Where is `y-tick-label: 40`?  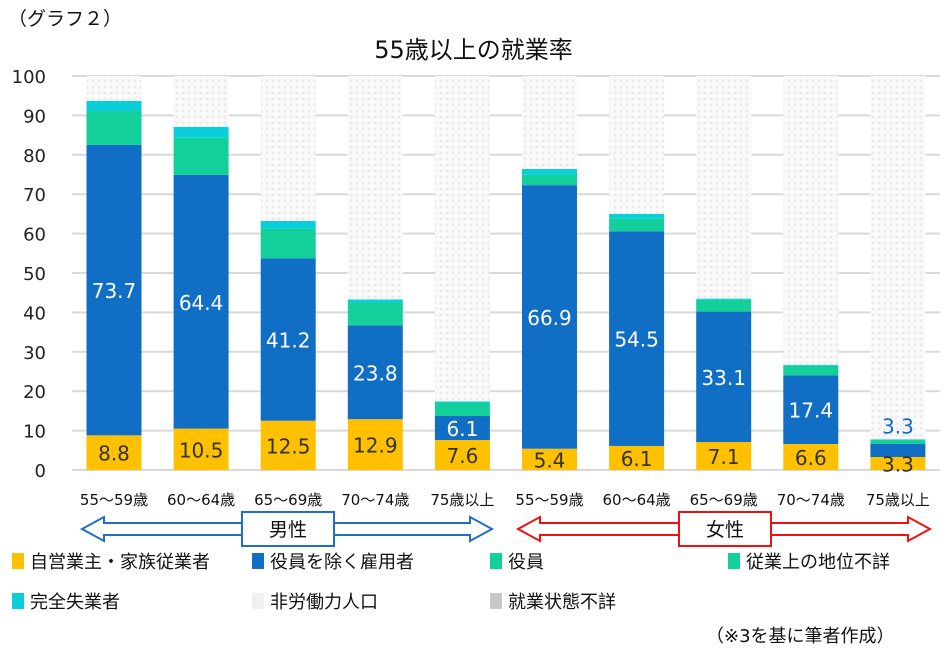 y-tick-label: 40 is located at coordinates (34, 313).